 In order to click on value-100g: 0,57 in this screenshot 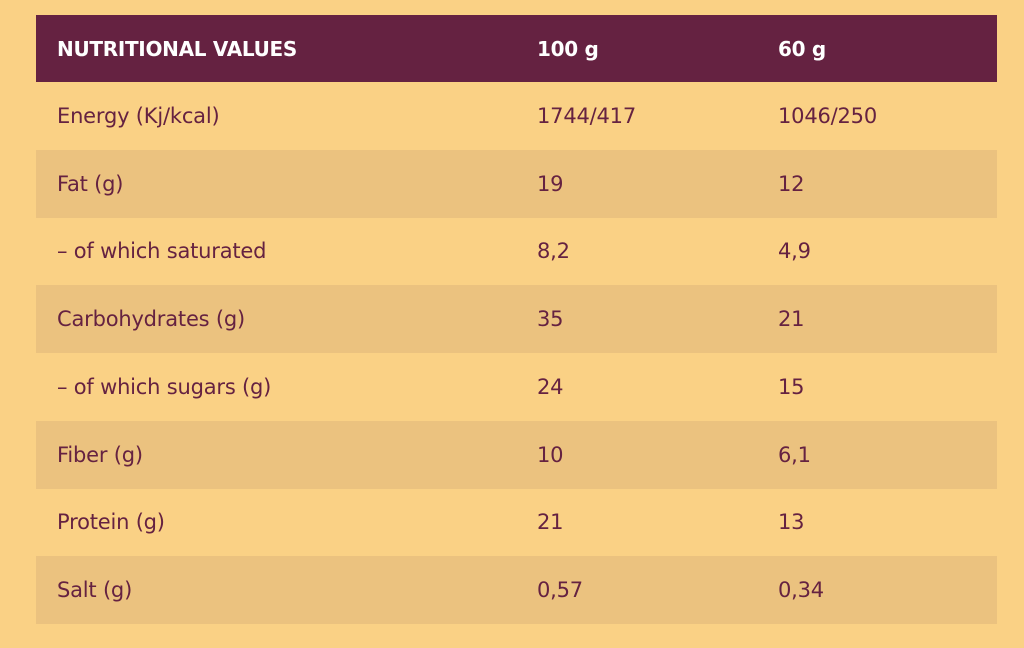, I will do `click(560, 590)`.